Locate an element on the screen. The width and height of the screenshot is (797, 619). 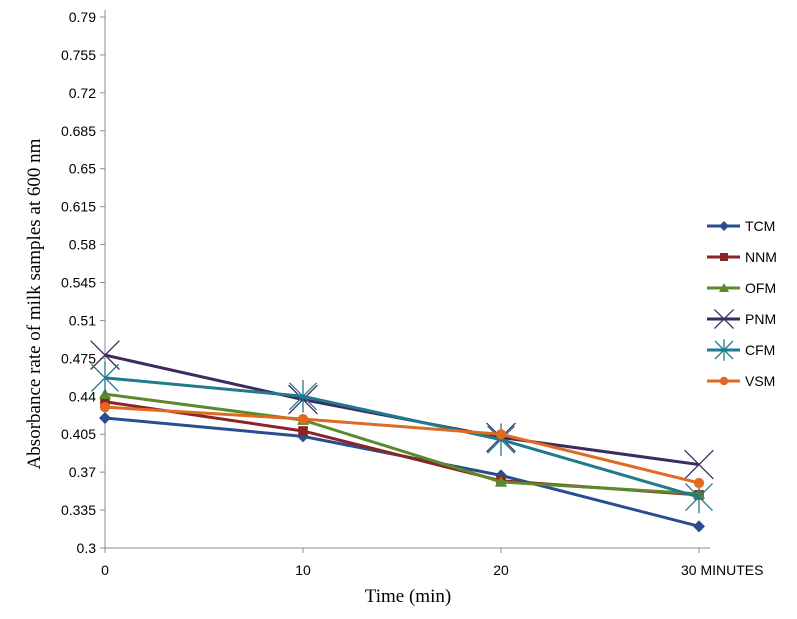
x-axis-ticks: 0 10 20 30 MINUTES is located at coordinates (432, 563).